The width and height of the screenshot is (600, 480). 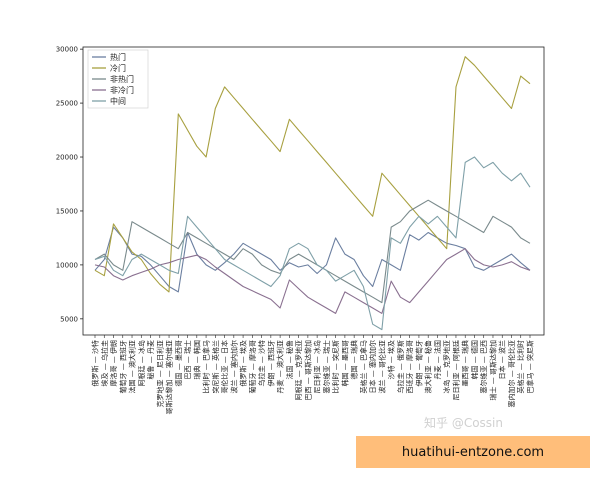 What do you see at coordinates (95, 363) in the screenshot?
I see `x-tick-label: 俄罗斯 — 沙特` at bounding box center [95, 363].